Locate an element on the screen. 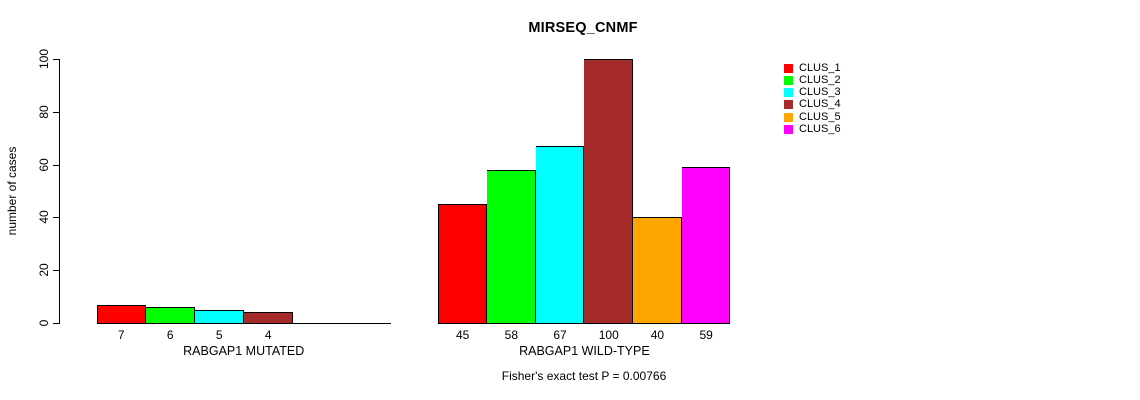 Image resolution: width=1140 pixels, height=400 pixels. legend-row: CLUS_6 is located at coordinates (819, 129).